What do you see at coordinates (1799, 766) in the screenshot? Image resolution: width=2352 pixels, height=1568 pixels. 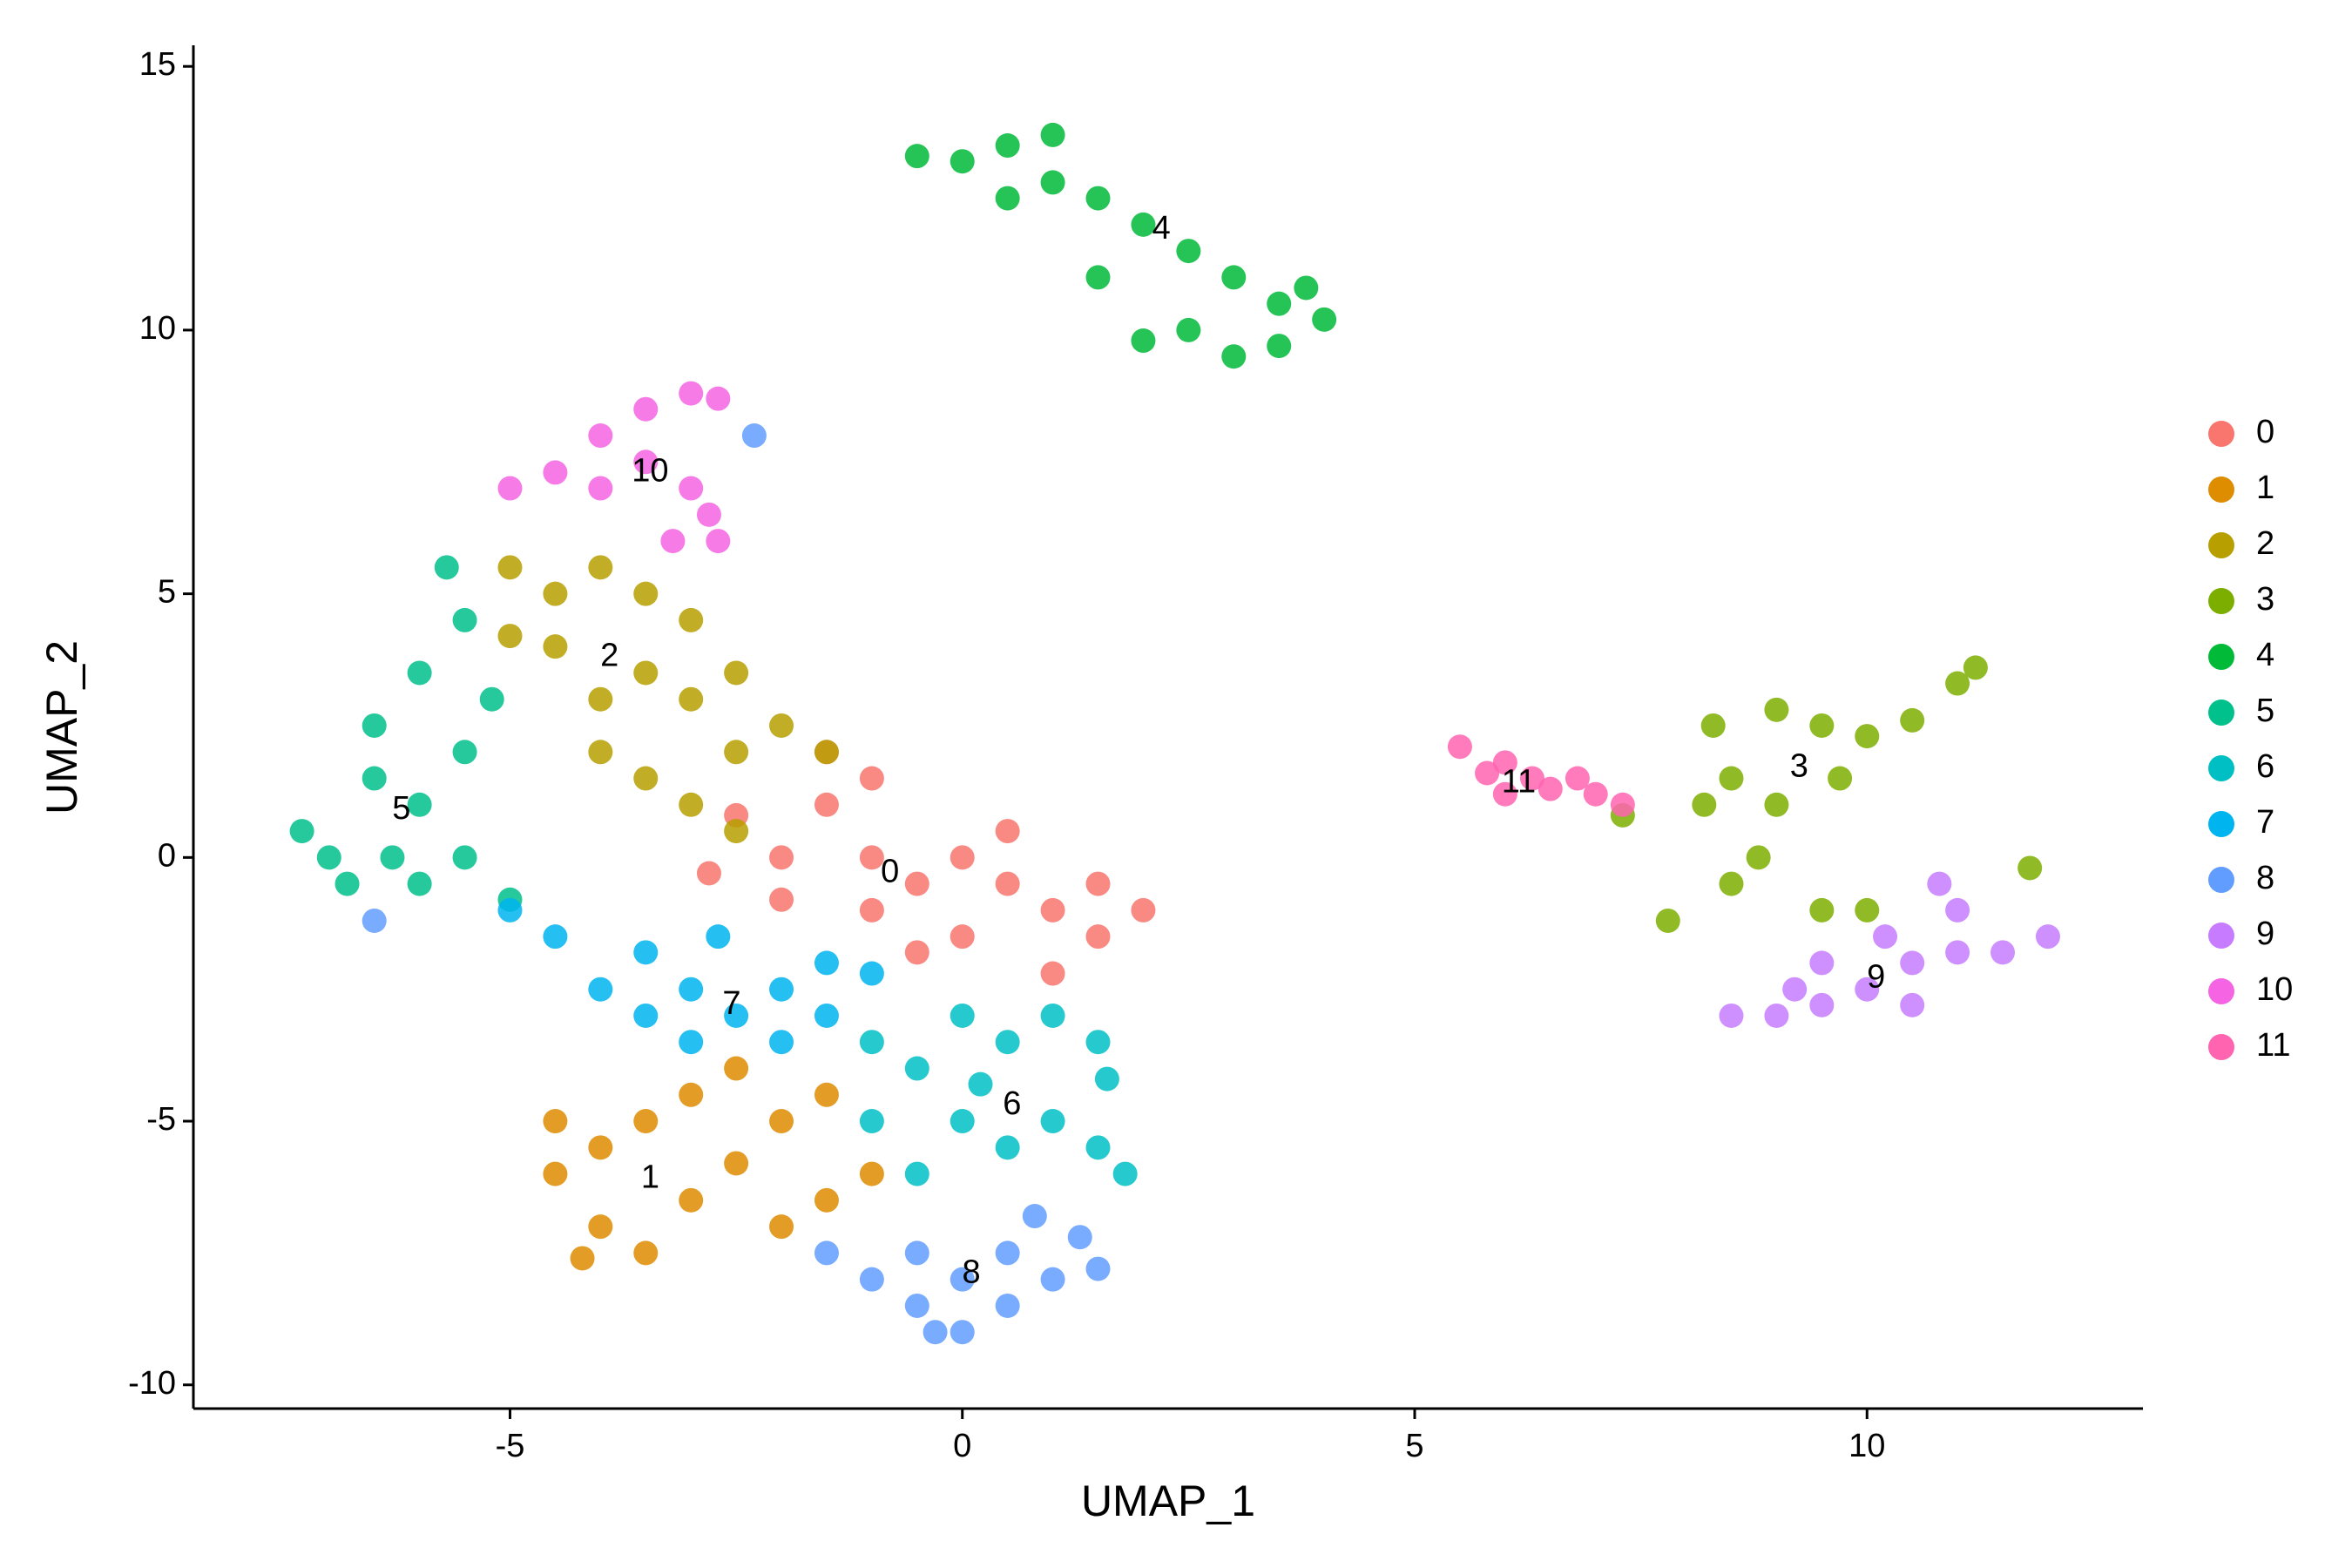 I see `cluster-label: 3` at bounding box center [1799, 766].